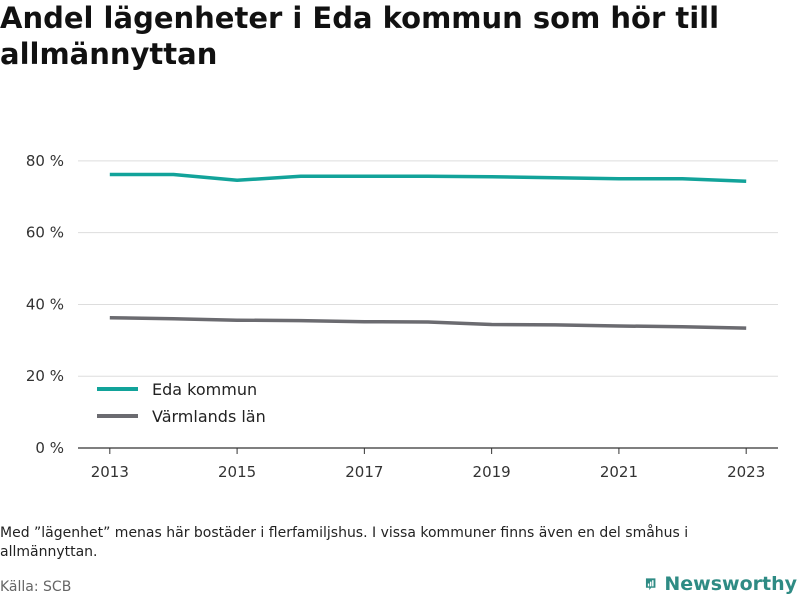  I want to click on x-axis, so click(428, 450).